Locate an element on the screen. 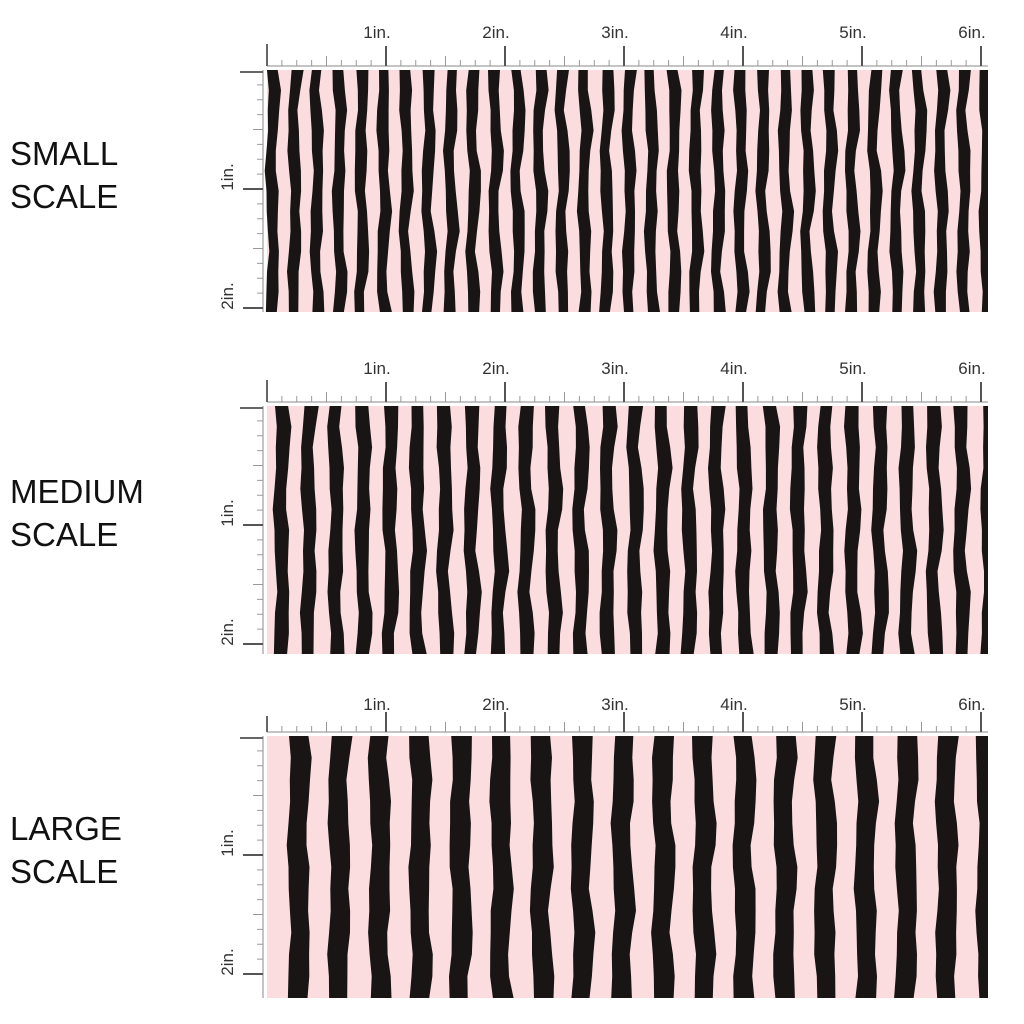  scale-label: MEDIUM is located at coordinates (77, 491).